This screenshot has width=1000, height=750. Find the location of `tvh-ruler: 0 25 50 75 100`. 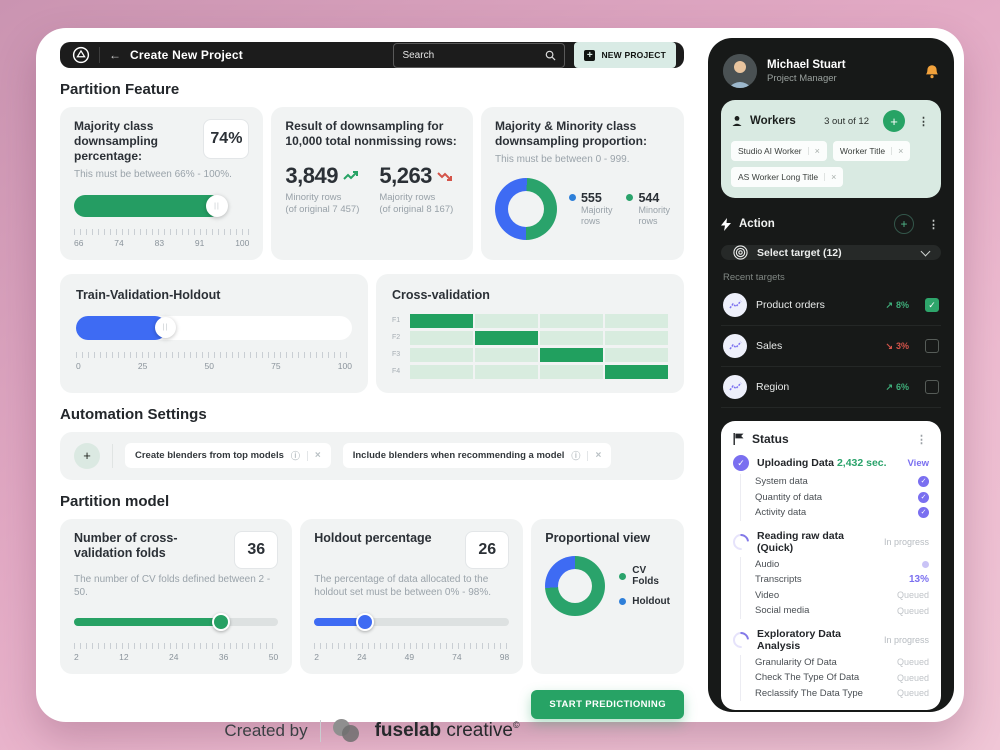

tvh-ruler: 0 25 50 75 100 is located at coordinates (214, 361).